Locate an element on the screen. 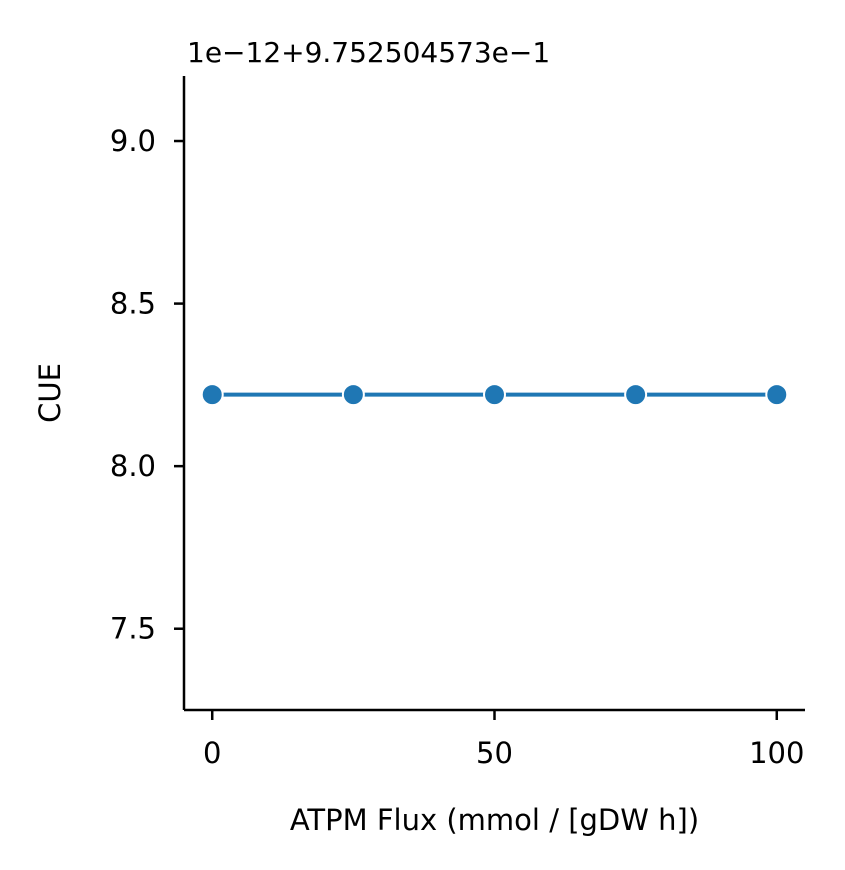 This screenshot has height=870, width=845. x-ticks: 0 50 100 is located at coordinates (503, 740).